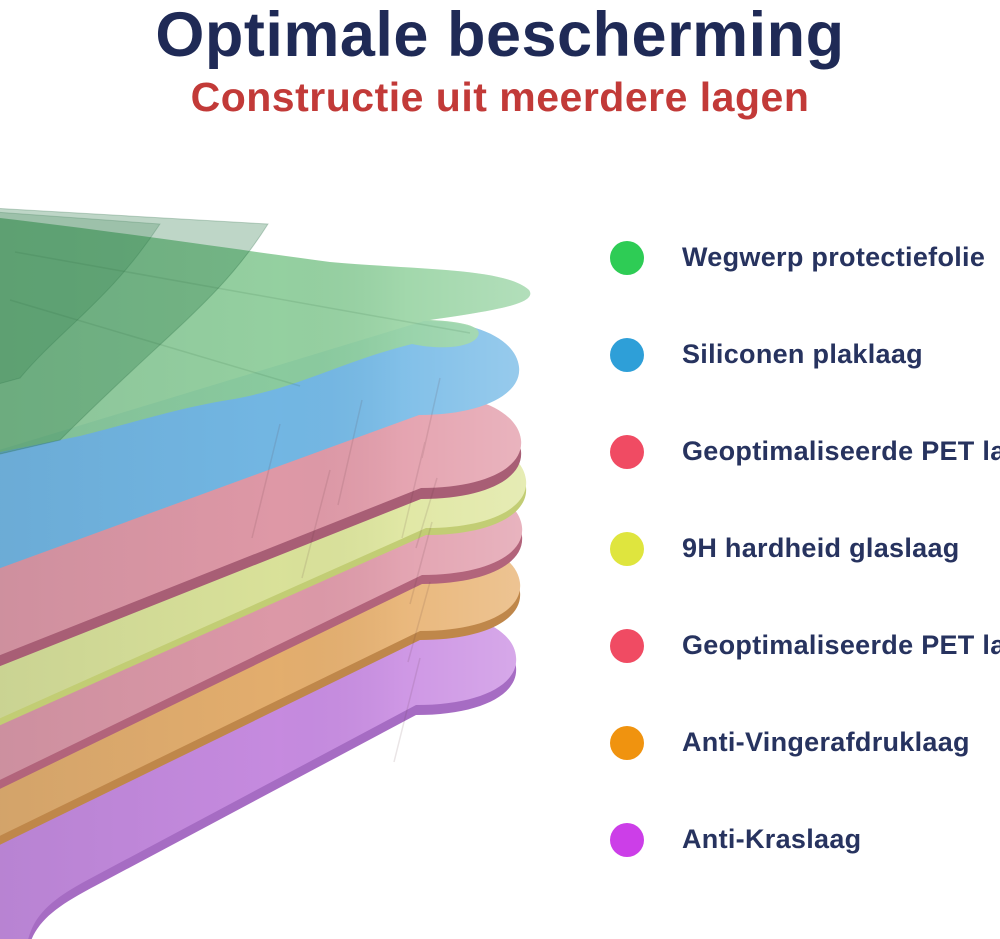  I want to click on legend-dot-yellow, so click(627, 548).